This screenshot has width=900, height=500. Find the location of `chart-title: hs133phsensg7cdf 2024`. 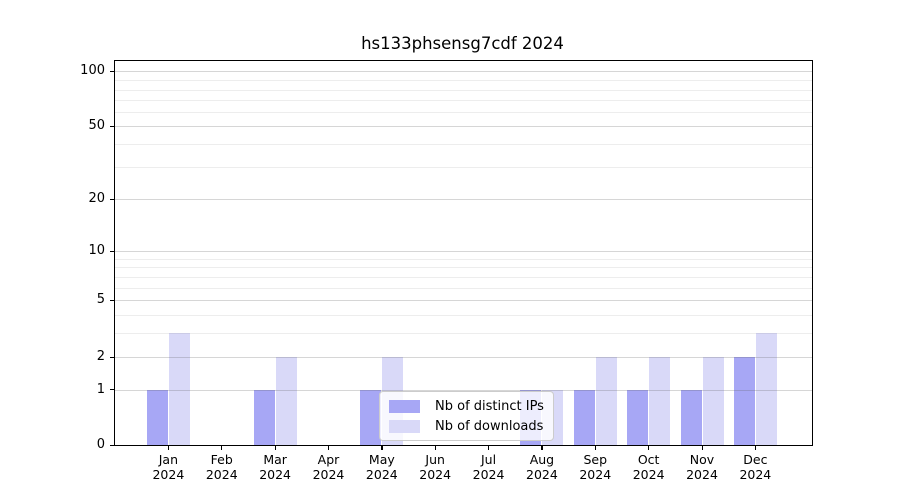

chart-title: hs133phsensg7cdf 2024 is located at coordinates (462, 43).